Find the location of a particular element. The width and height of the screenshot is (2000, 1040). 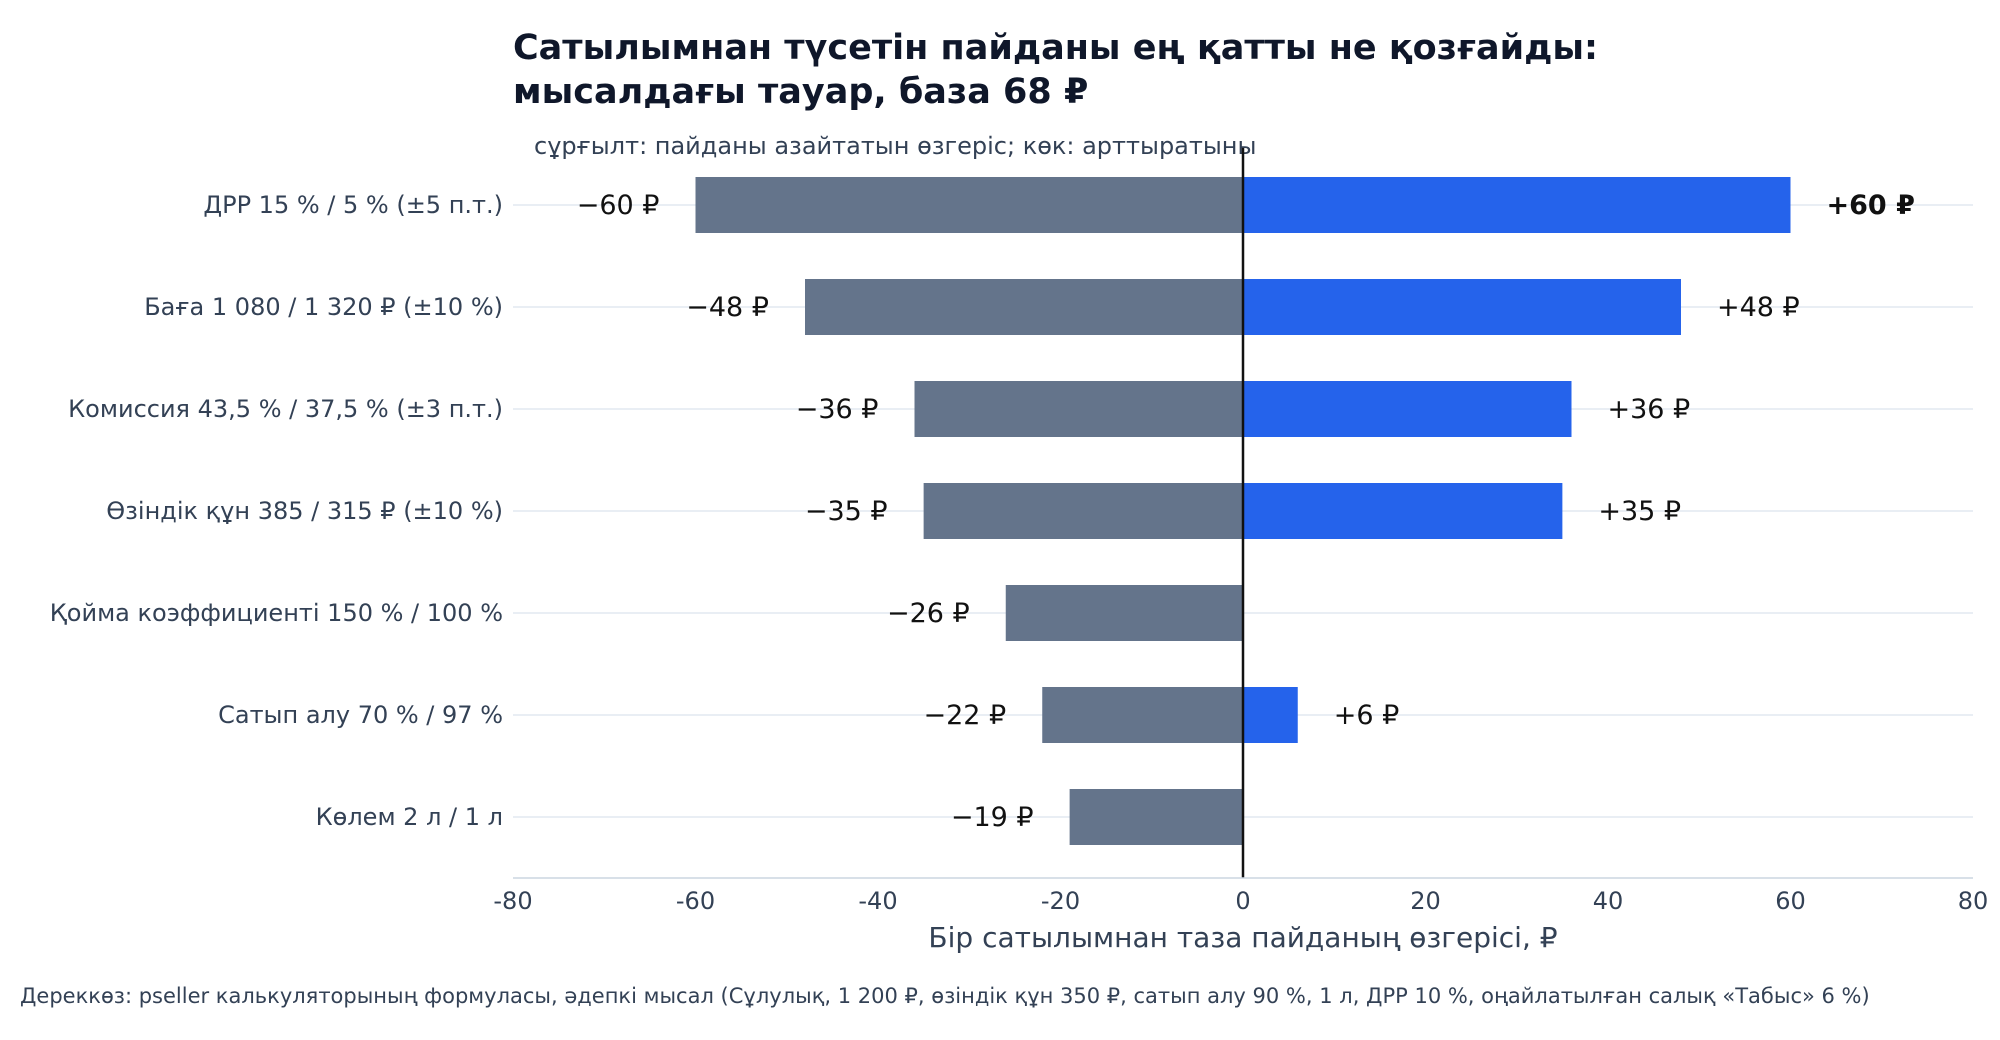

x-axis-title: Бір сатылымнан таза пайданың өзгерісі, ₽ is located at coordinates (1242, 937).